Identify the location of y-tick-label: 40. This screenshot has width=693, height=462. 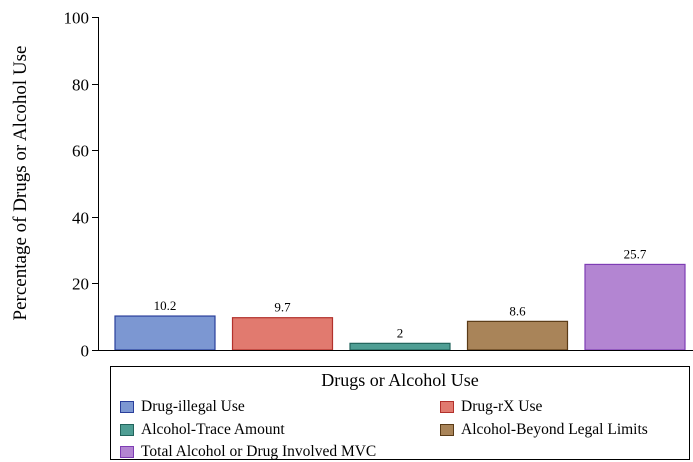
(80, 218).